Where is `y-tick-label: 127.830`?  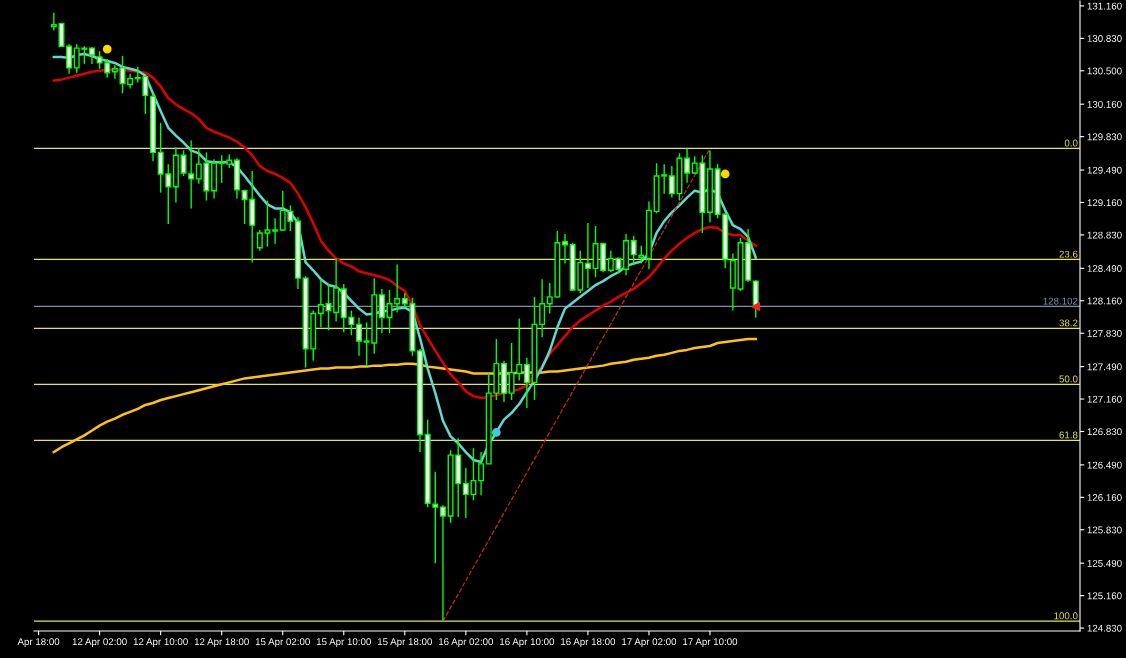
y-tick-label: 127.830 is located at coordinates (1104, 333).